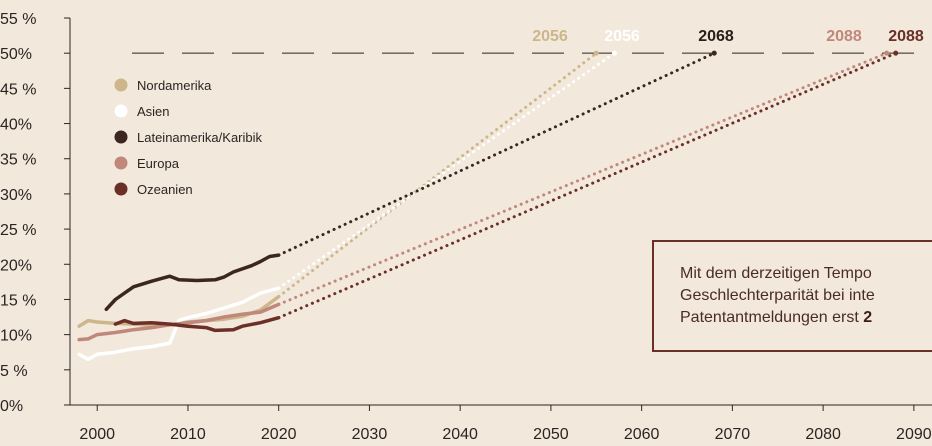 This screenshot has height=446, width=932. I want to click on y-tick-label: 0%, so click(11, 406).